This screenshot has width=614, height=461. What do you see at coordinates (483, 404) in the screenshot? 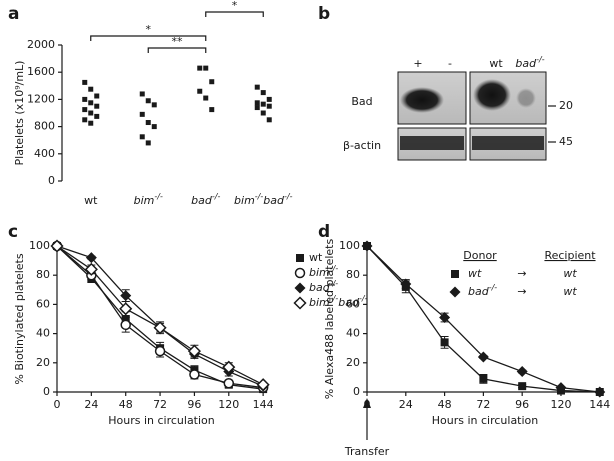
I see `x-tick-label: 72` at bounding box center [483, 404].